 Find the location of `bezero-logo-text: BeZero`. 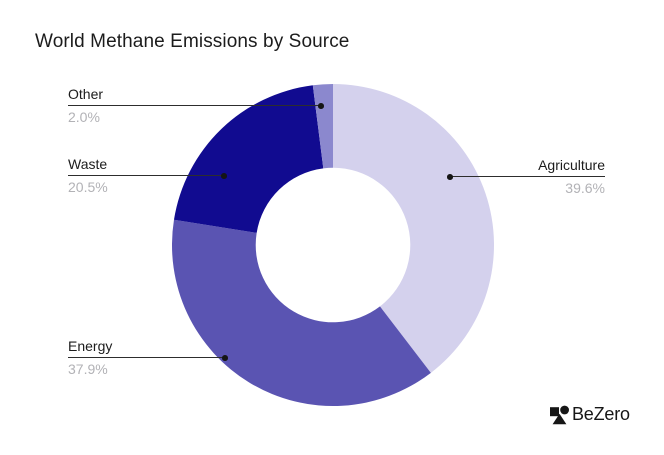

bezero-logo-text: BeZero is located at coordinates (601, 414).